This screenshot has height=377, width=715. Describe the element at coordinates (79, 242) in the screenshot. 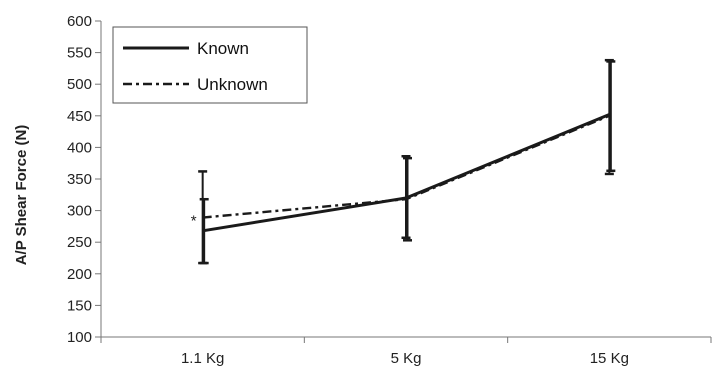

I see `y-tick-label: 250` at that location.